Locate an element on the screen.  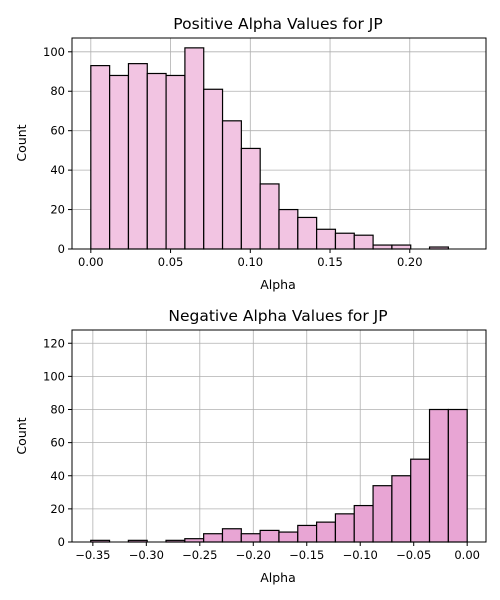
x-tick-label: −0.35 is located at coordinates (92, 555).